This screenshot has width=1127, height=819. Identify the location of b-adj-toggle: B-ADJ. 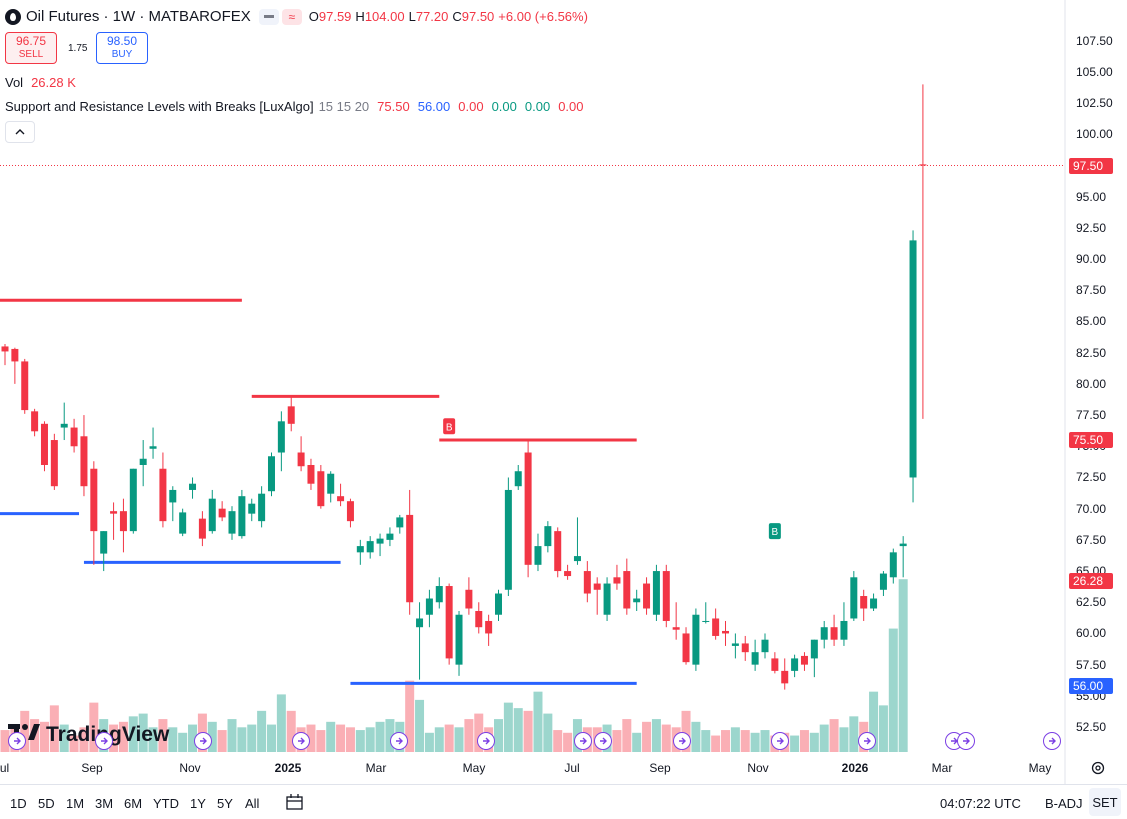
(1064, 803).